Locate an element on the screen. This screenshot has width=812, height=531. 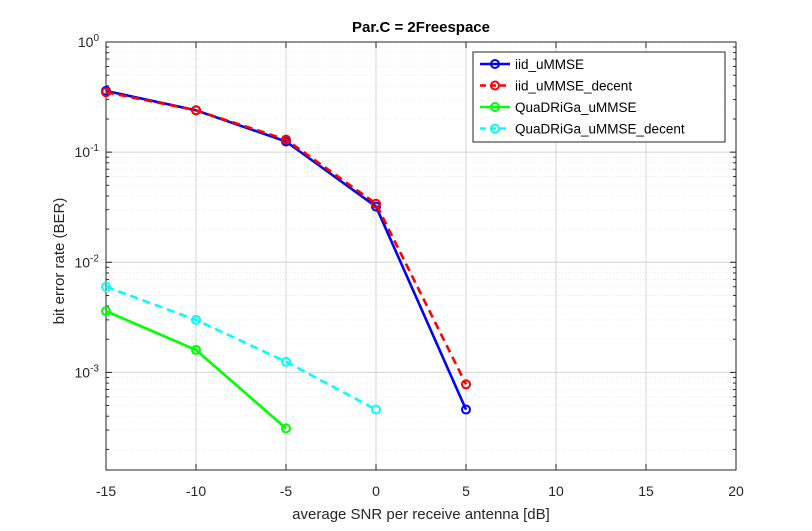
legend-entry-label: iid_uMMSE_decent is located at coordinates (573, 86).